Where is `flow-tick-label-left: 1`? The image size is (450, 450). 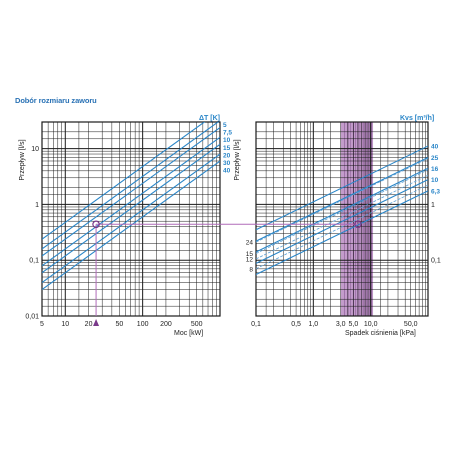
flow-tick-label-left: 1 is located at coordinates (37, 205).